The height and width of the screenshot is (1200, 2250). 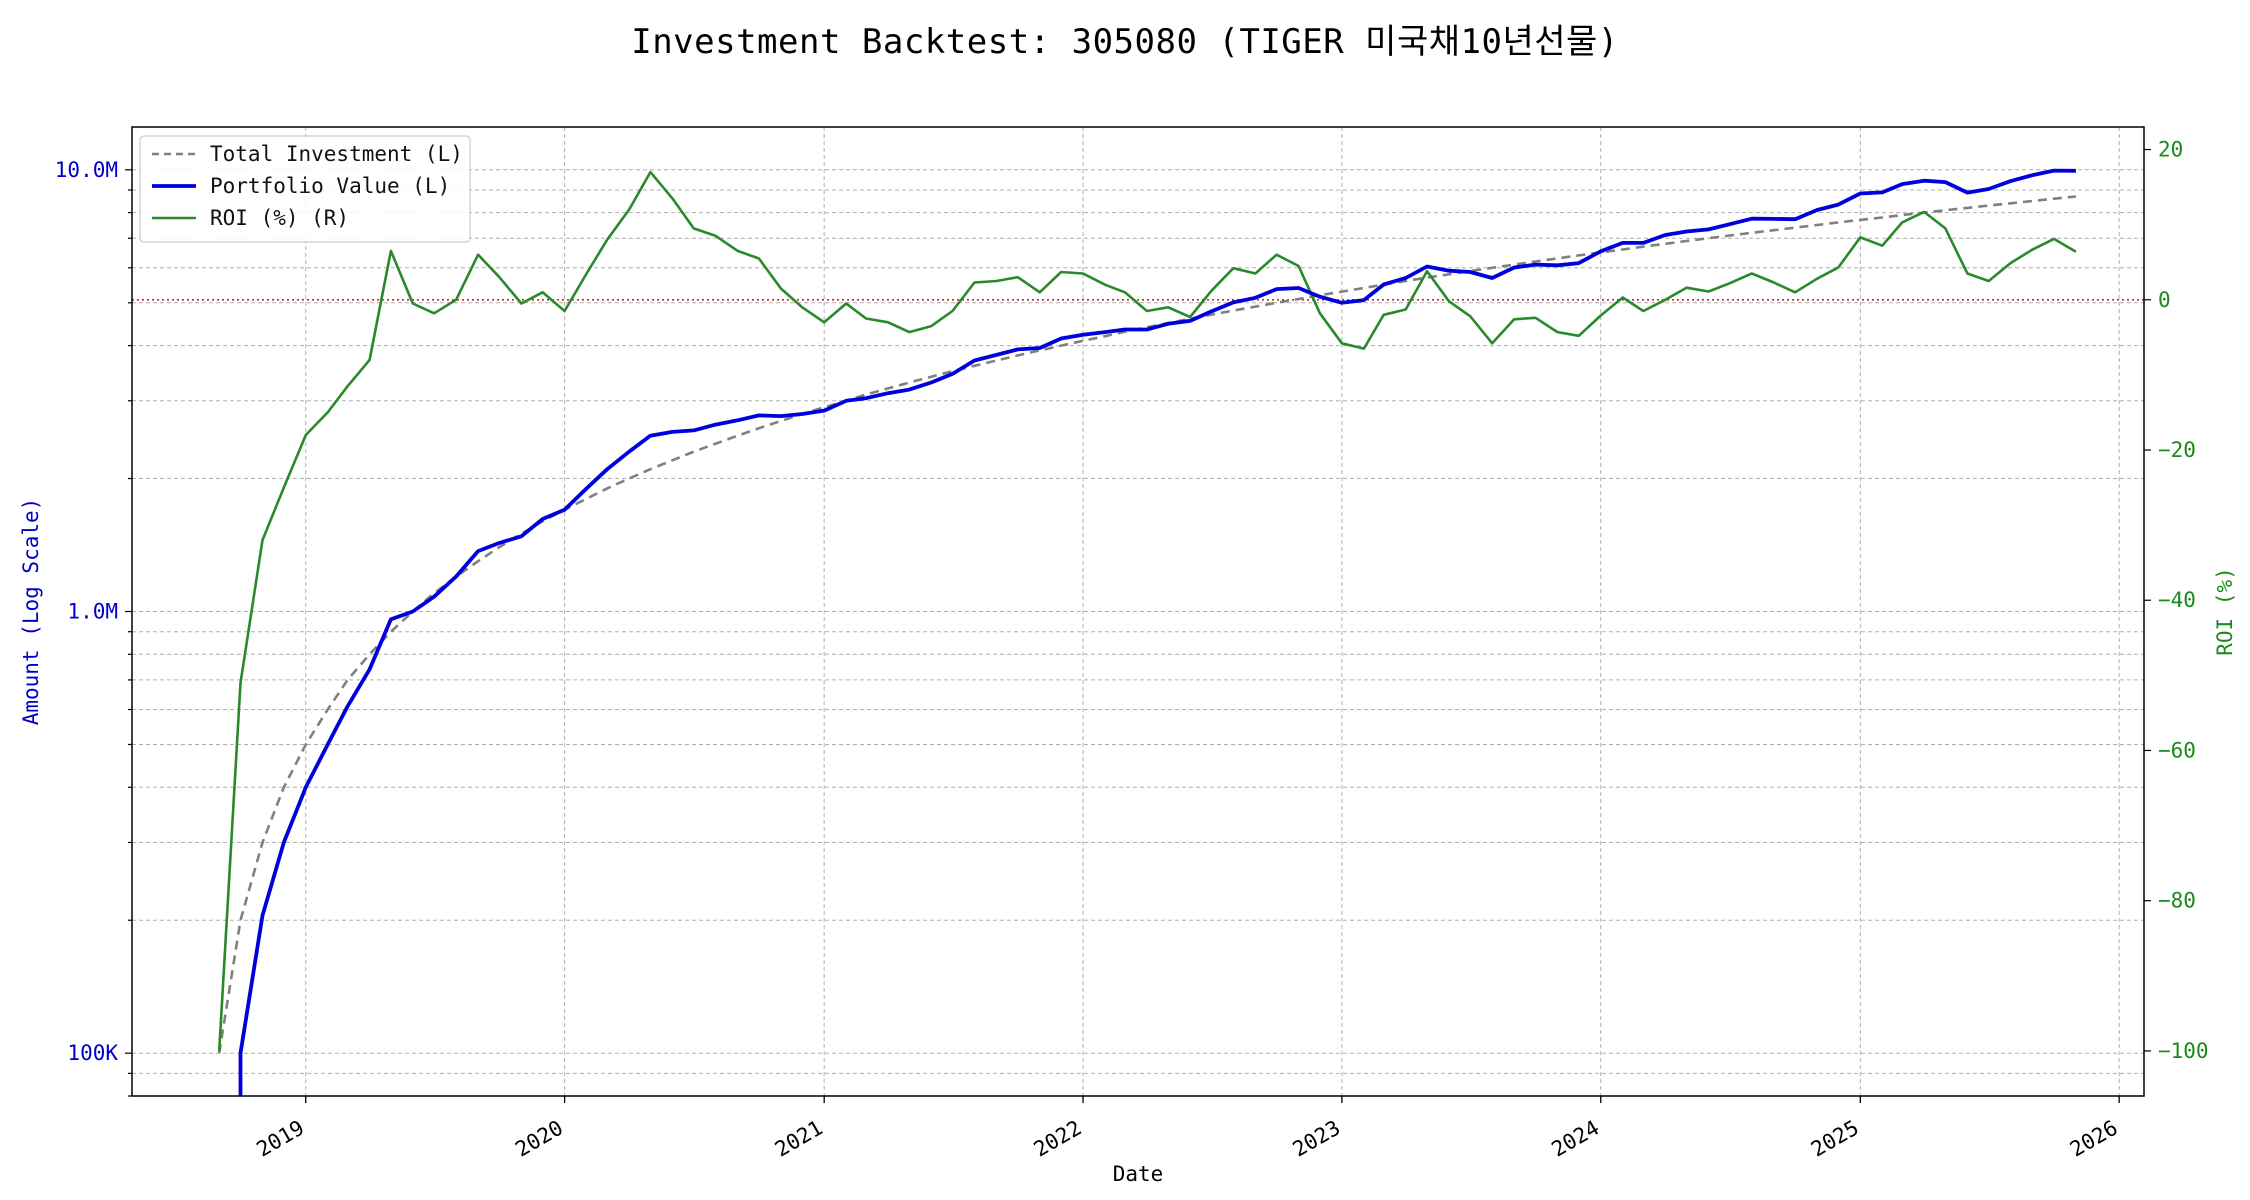 What do you see at coordinates (280, 1139) in the screenshot?
I see `x-tick-label: 2019` at bounding box center [280, 1139].